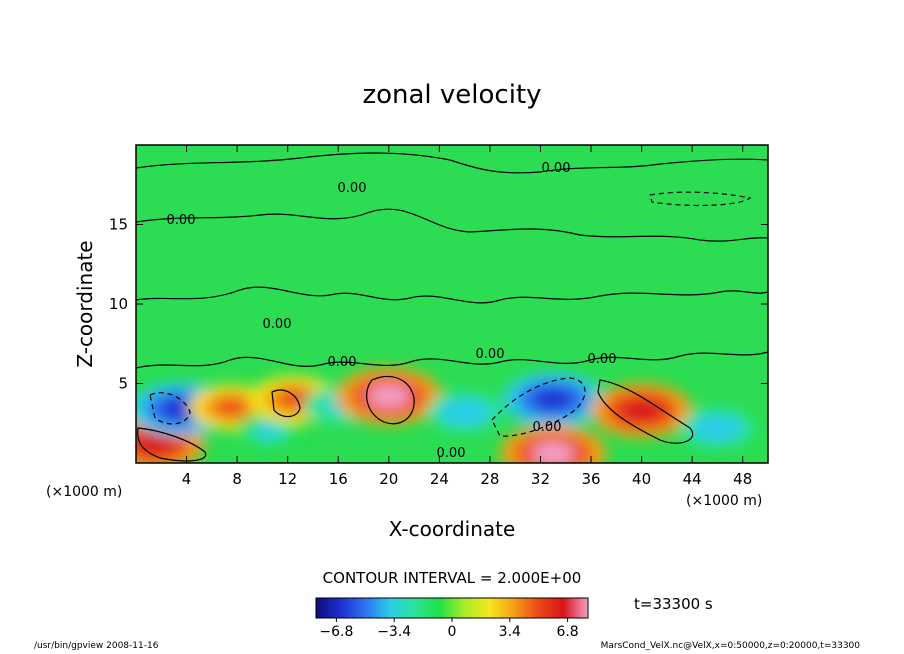  I want to click on colorbar: −6.8 −3.4 0 3.4 6.8, so click(452, 618).